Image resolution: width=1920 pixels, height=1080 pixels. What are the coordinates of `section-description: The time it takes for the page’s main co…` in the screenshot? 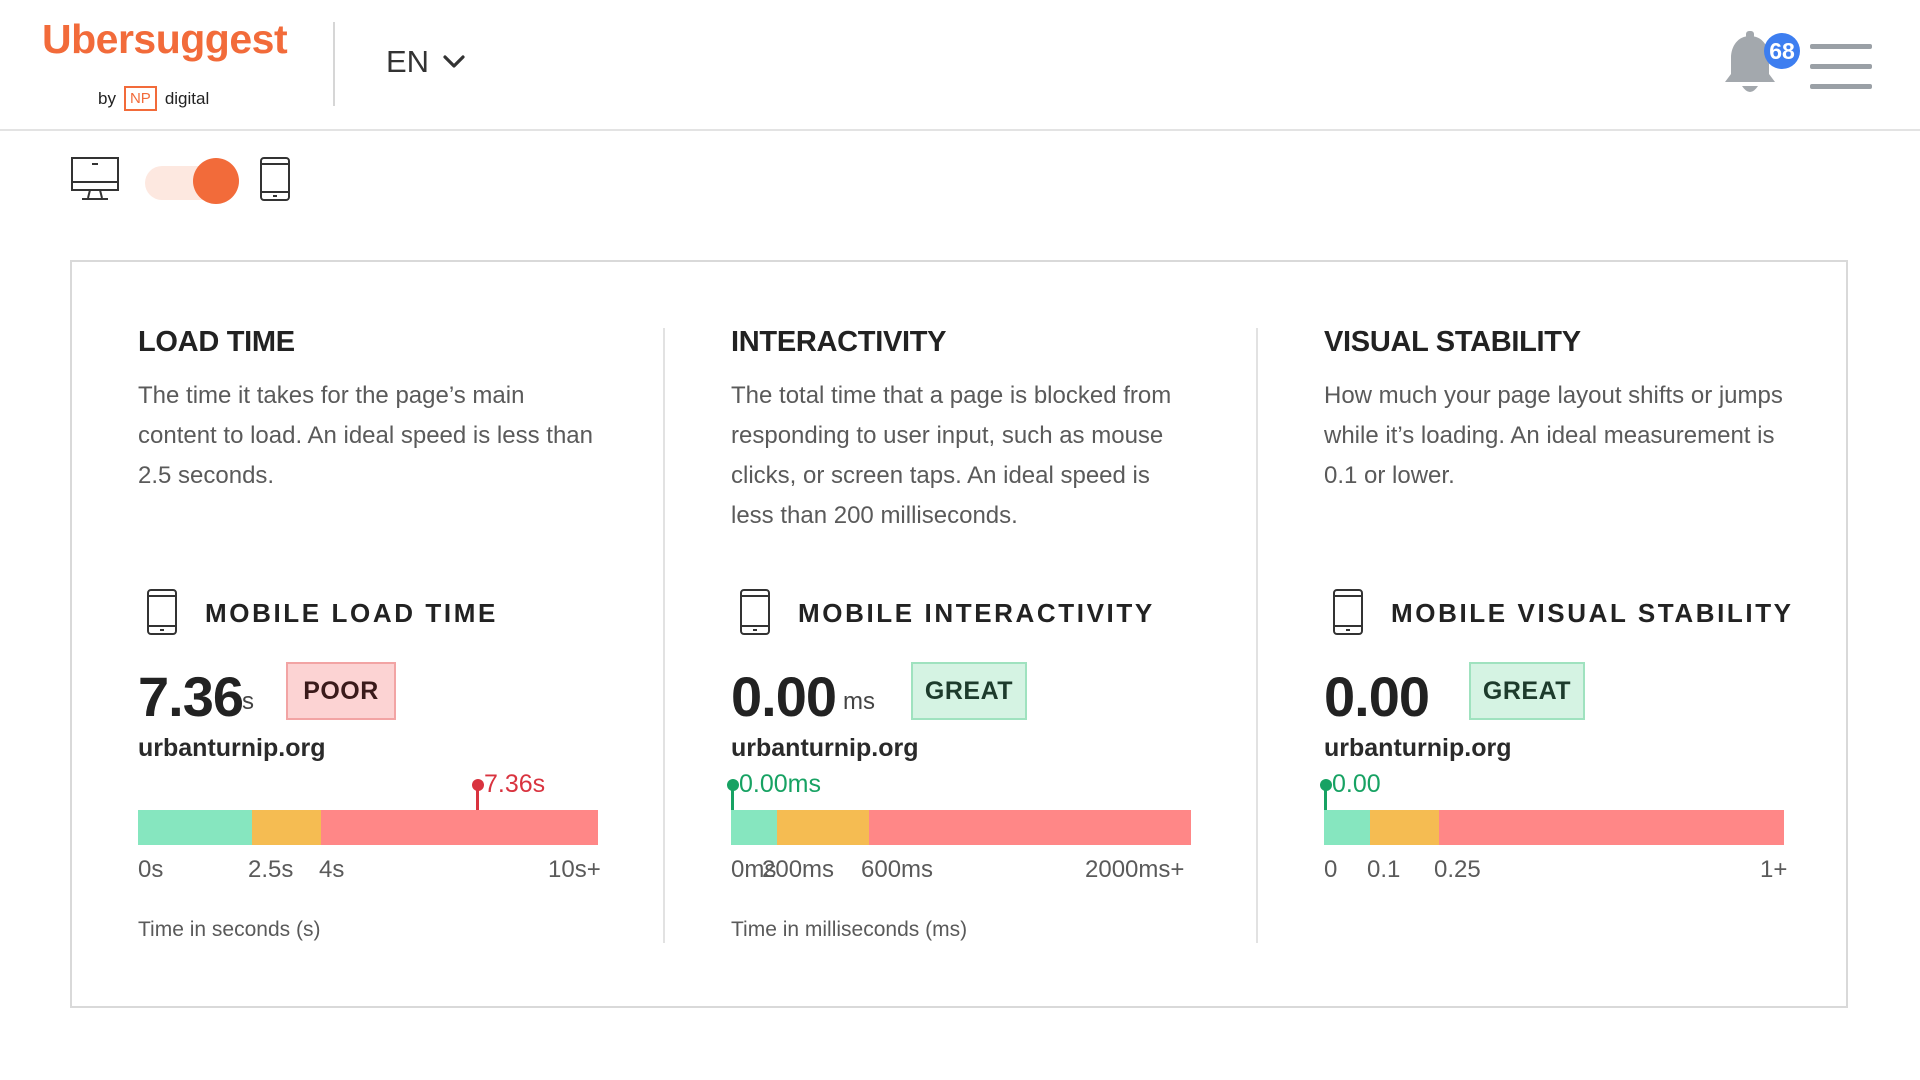 It's located at (365, 435).